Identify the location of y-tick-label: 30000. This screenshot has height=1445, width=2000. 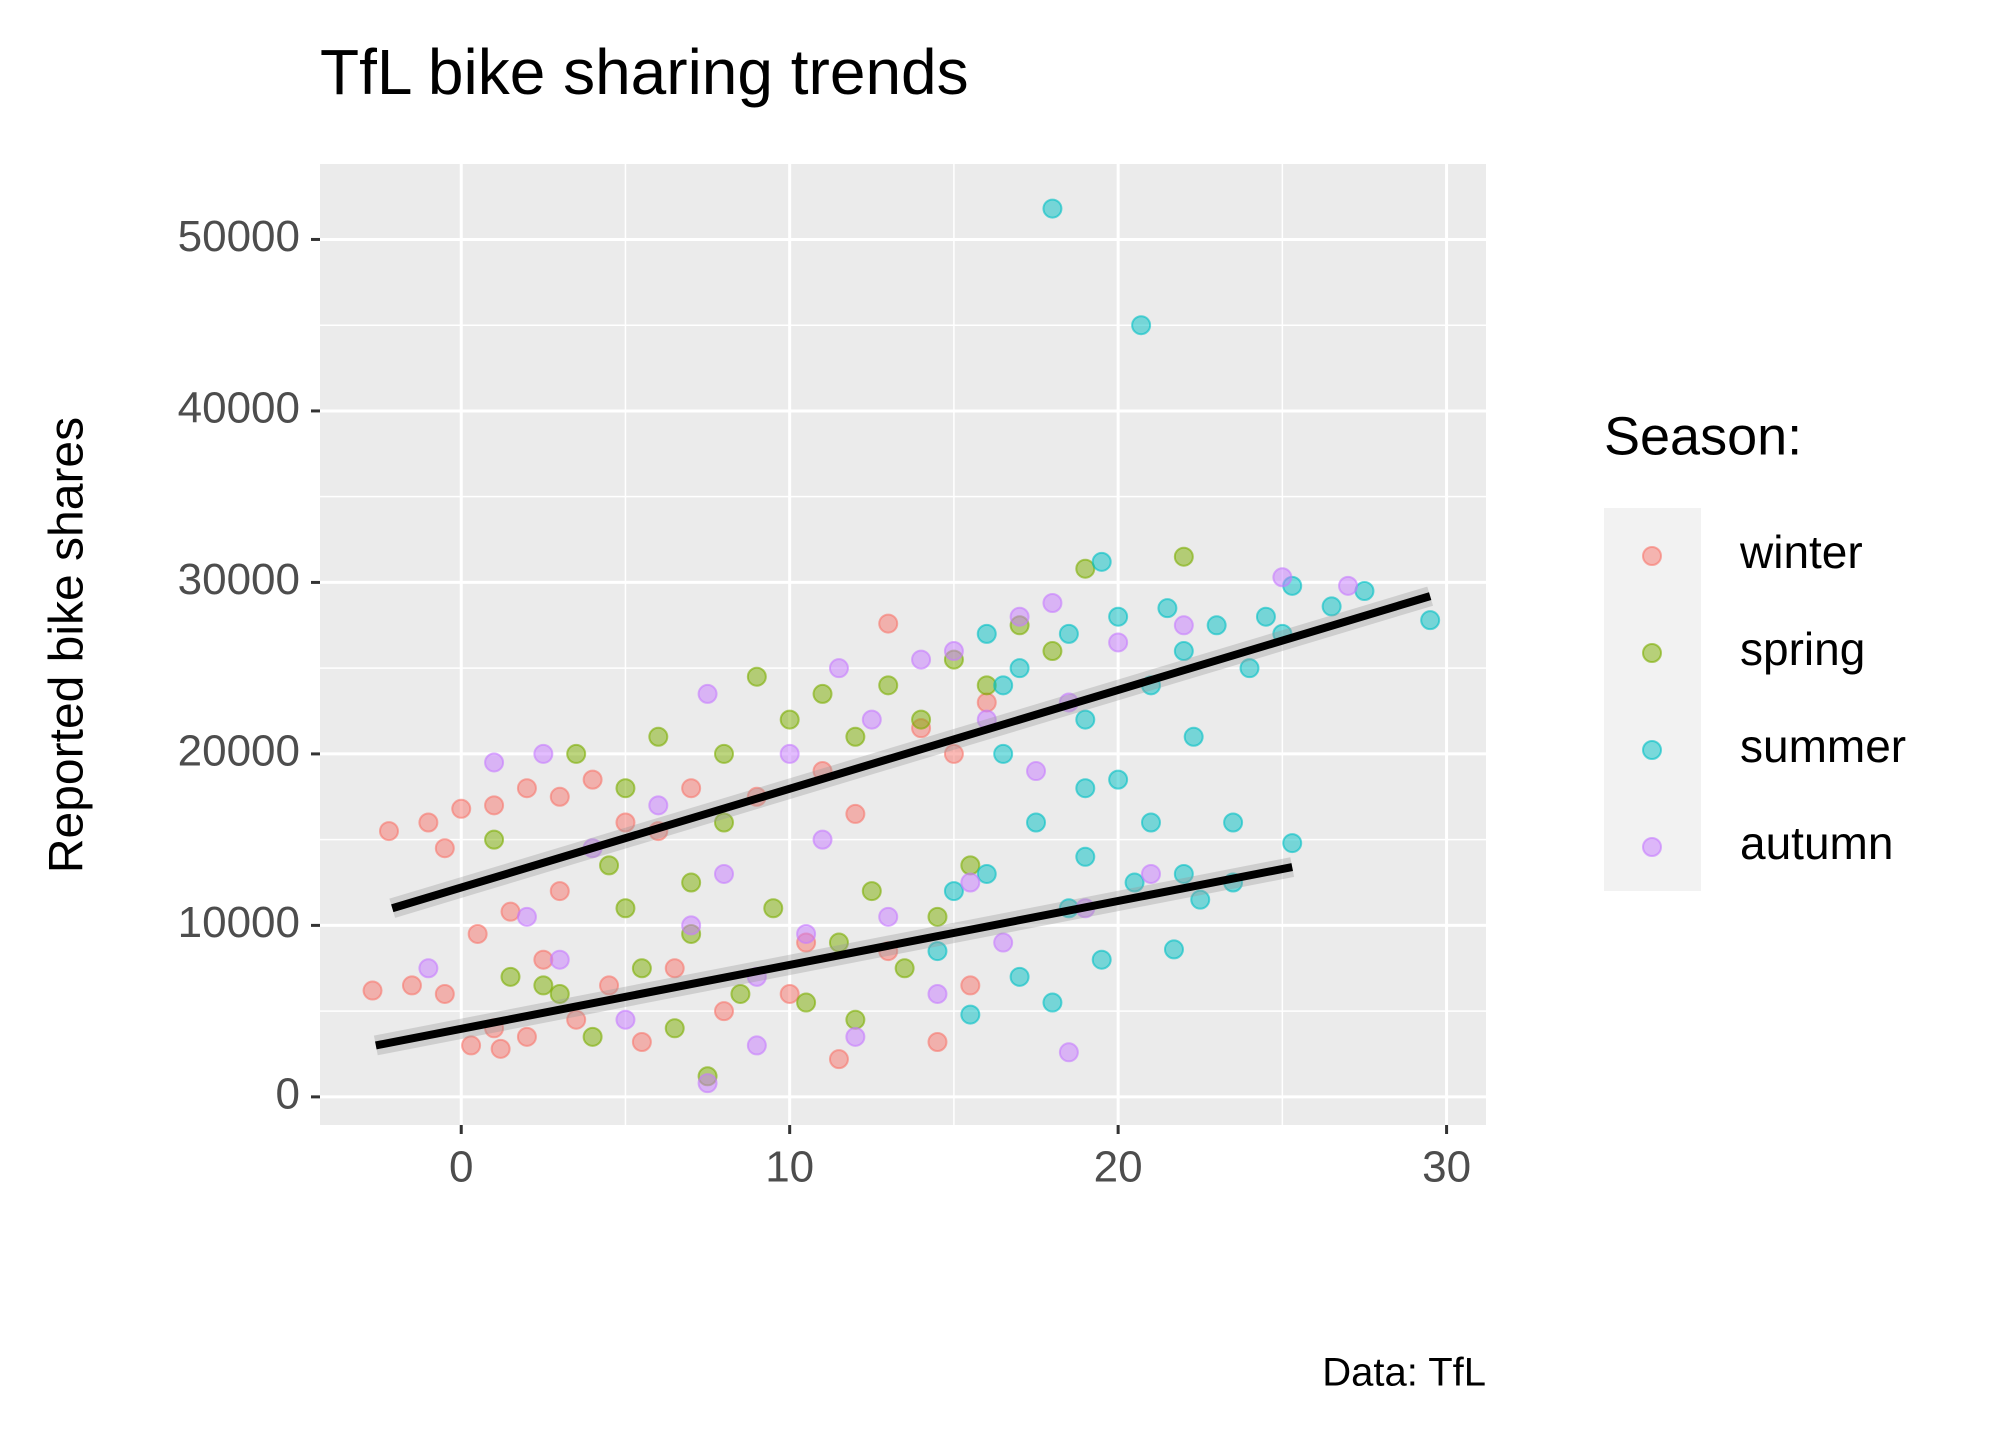
(239, 579).